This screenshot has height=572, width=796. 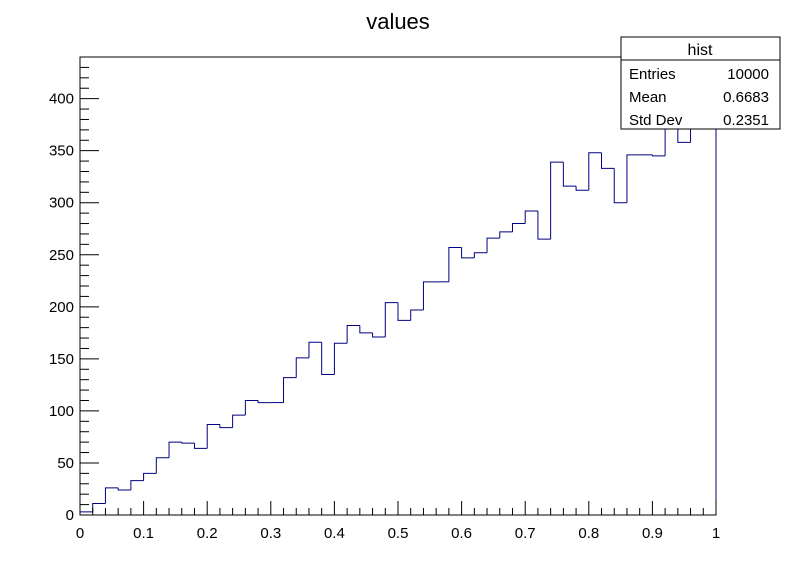 I want to click on y-tick-label: 150, so click(x=61, y=359).